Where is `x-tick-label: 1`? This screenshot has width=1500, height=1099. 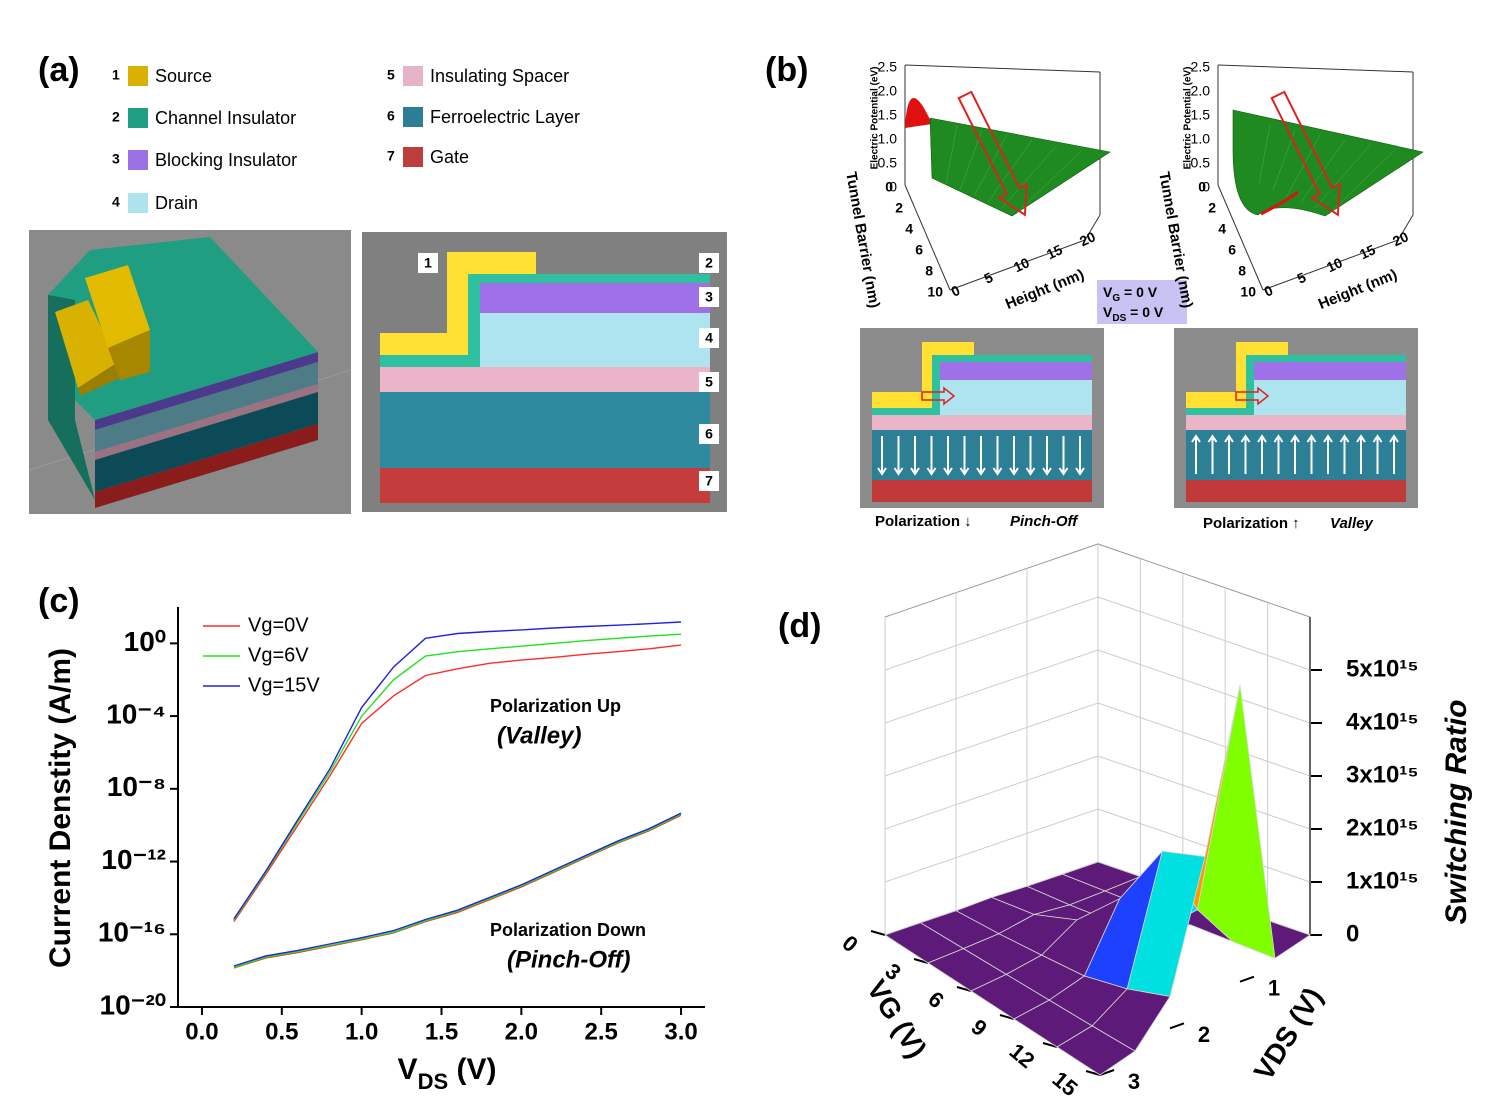
x-tick-label: 1 is located at coordinates (1274, 987).